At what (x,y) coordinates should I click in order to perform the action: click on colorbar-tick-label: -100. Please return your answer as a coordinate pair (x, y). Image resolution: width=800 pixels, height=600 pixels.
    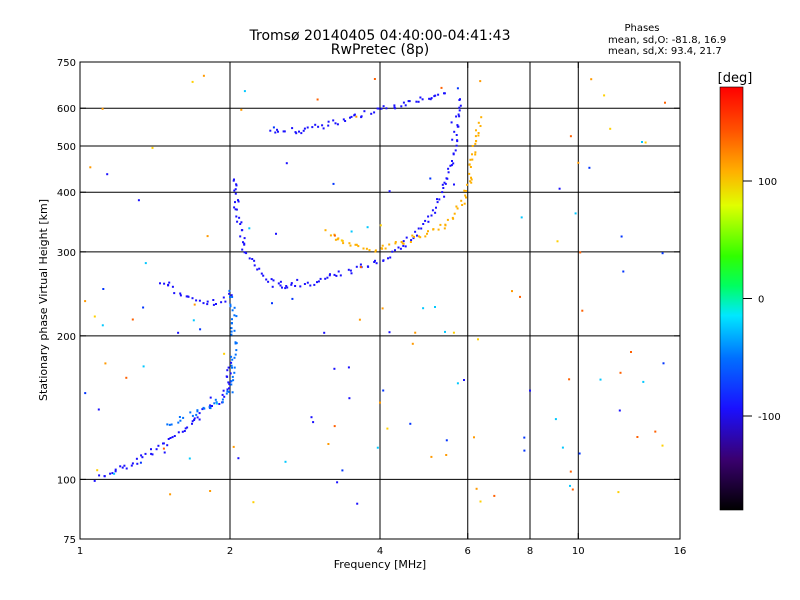
    Looking at the image, I should click on (769, 417).